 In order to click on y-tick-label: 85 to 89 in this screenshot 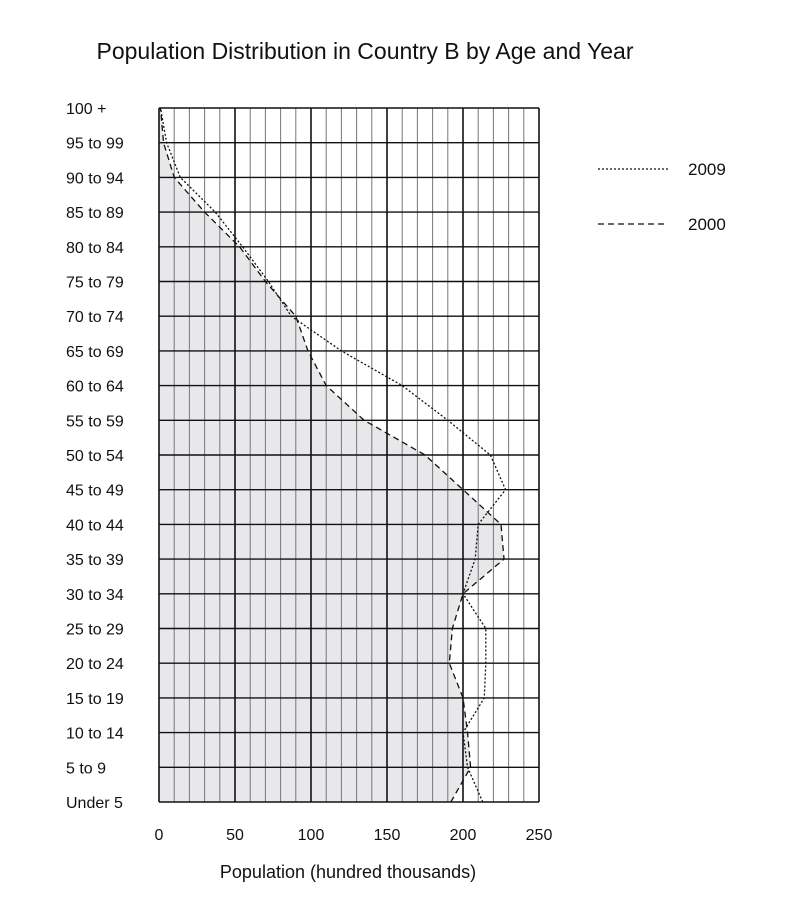, I will do `click(95, 213)`.